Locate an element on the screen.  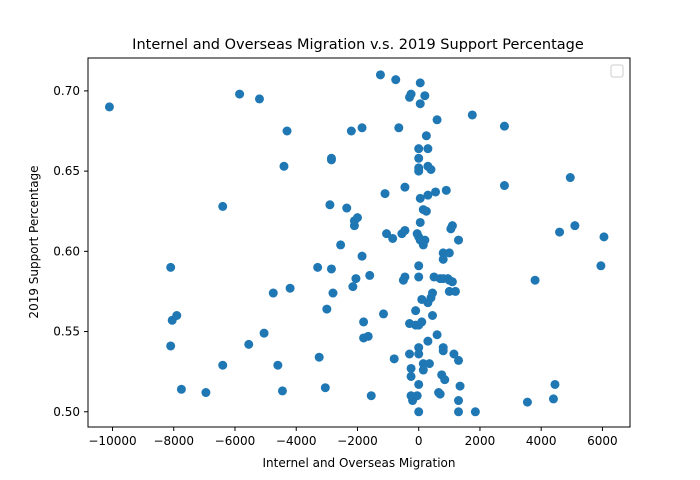
x-tick-label: −6000 is located at coordinates (235, 441).